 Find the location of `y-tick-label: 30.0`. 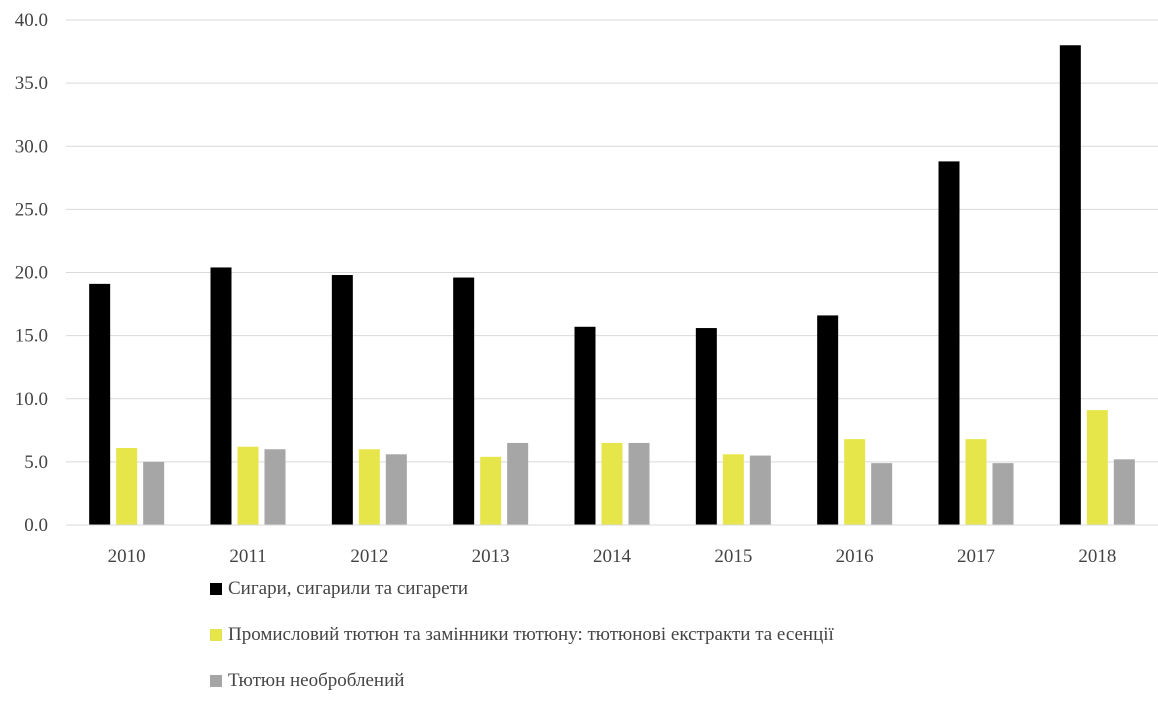

y-tick-label: 30.0 is located at coordinates (31, 146).